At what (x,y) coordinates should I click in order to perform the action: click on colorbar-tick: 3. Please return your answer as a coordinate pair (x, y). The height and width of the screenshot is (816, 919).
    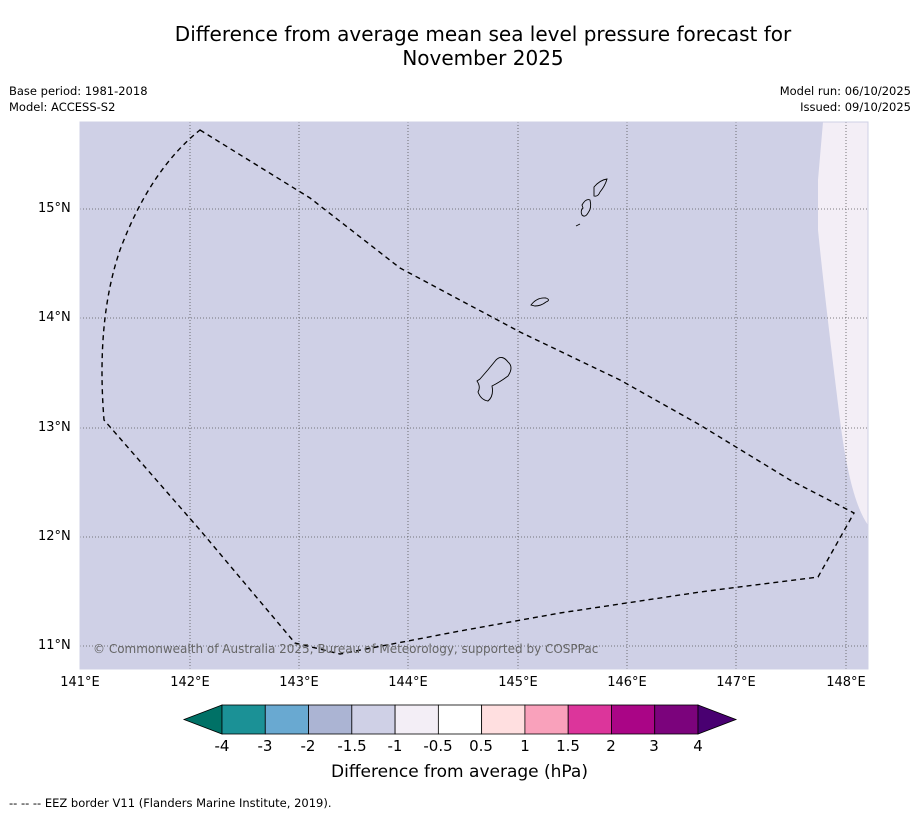
    Looking at the image, I should click on (654, 746).